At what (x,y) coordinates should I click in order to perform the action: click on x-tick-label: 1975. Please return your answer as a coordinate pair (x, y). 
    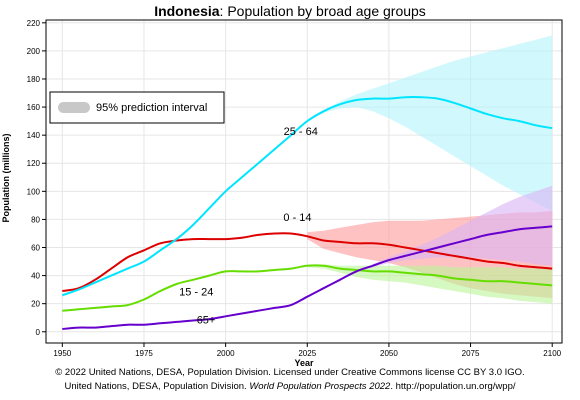
    Looking at the image, I should click on (144, 353).